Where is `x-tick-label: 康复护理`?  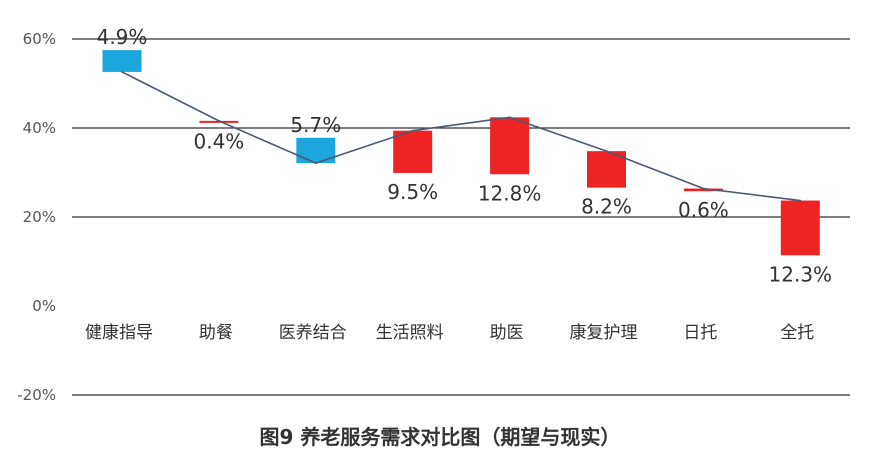 x-tick-label: 康复护理 is located at coordinates (604, 333).